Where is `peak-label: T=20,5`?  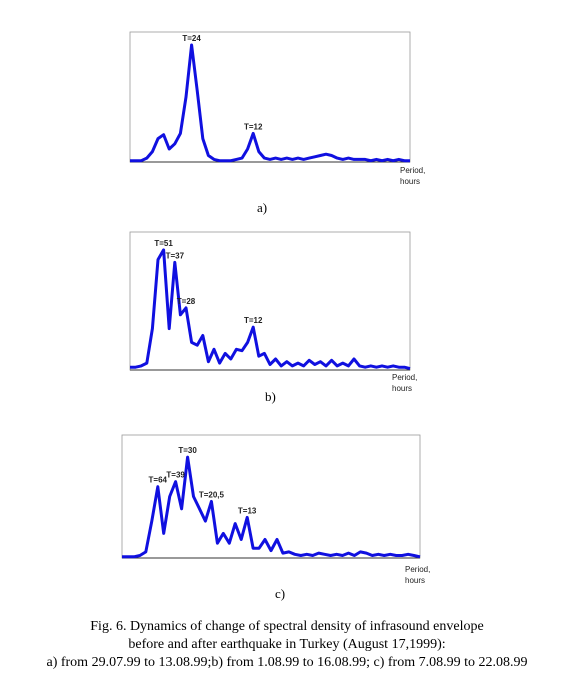
peak-label: T=20,5 is located at coordinates (212, 494).